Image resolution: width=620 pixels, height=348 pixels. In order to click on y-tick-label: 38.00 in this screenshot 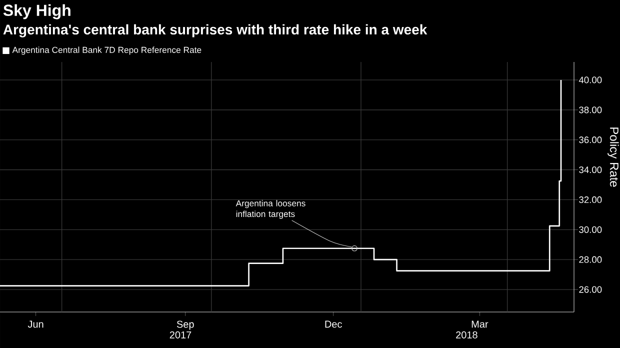, I will do `click(590, 110)`.